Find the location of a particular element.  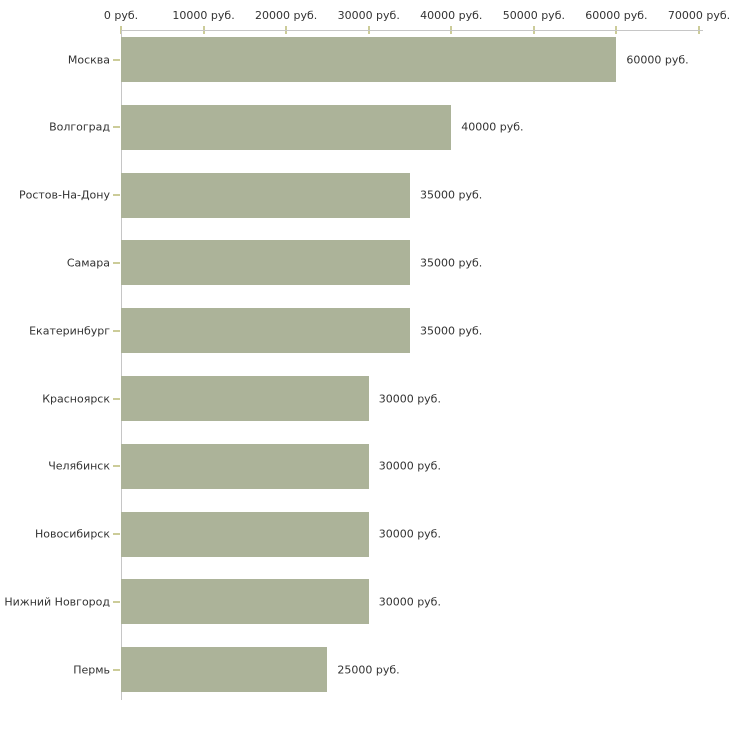

x-axis-tick-label: 70000 руб. is located at coordinates (698, 15).